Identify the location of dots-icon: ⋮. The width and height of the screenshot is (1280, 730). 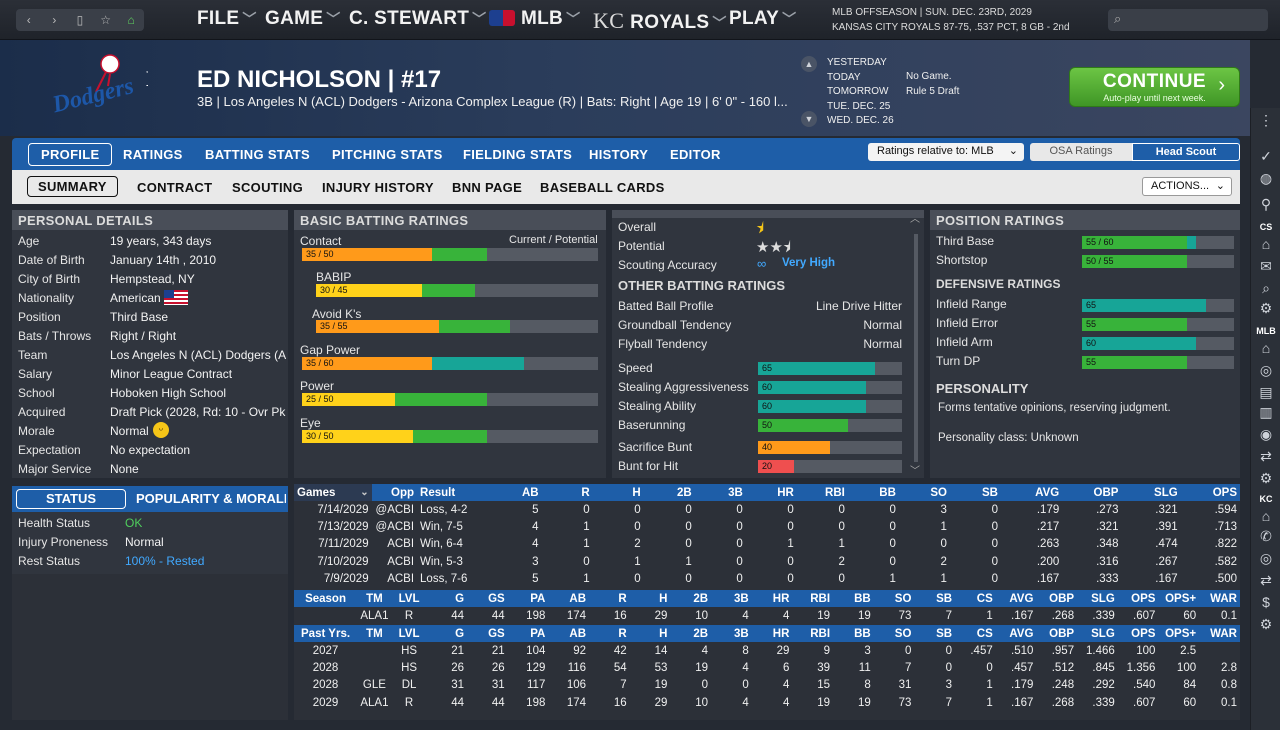
(1266, 120).